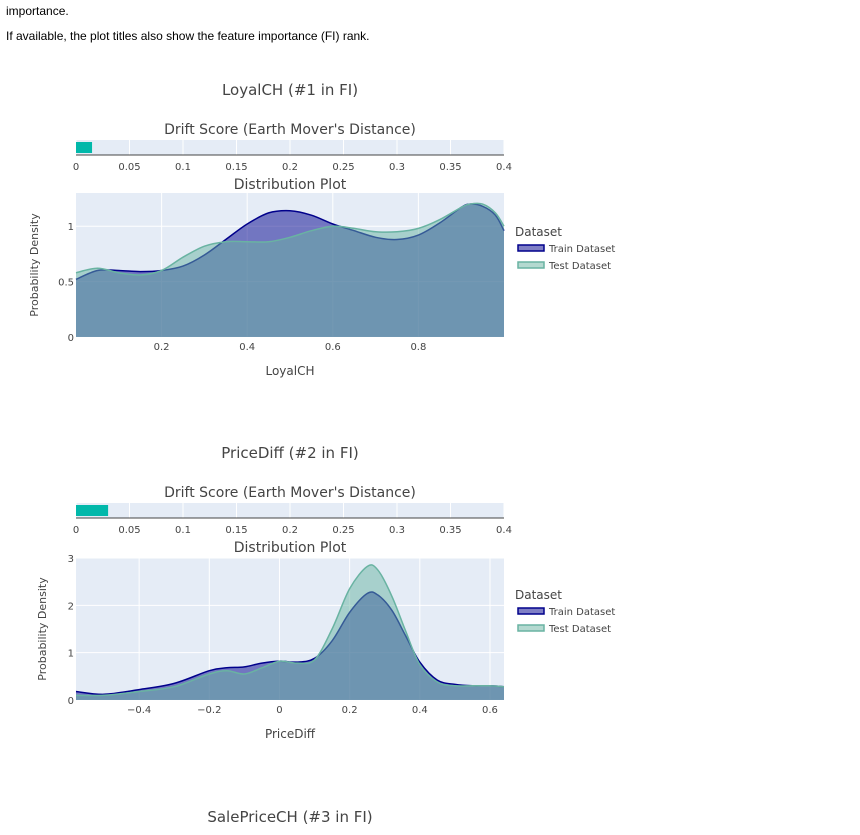 The width and height of the screenshot is (860, 835). I want to click on x-tick-label: −0.2, so click(209, 710).